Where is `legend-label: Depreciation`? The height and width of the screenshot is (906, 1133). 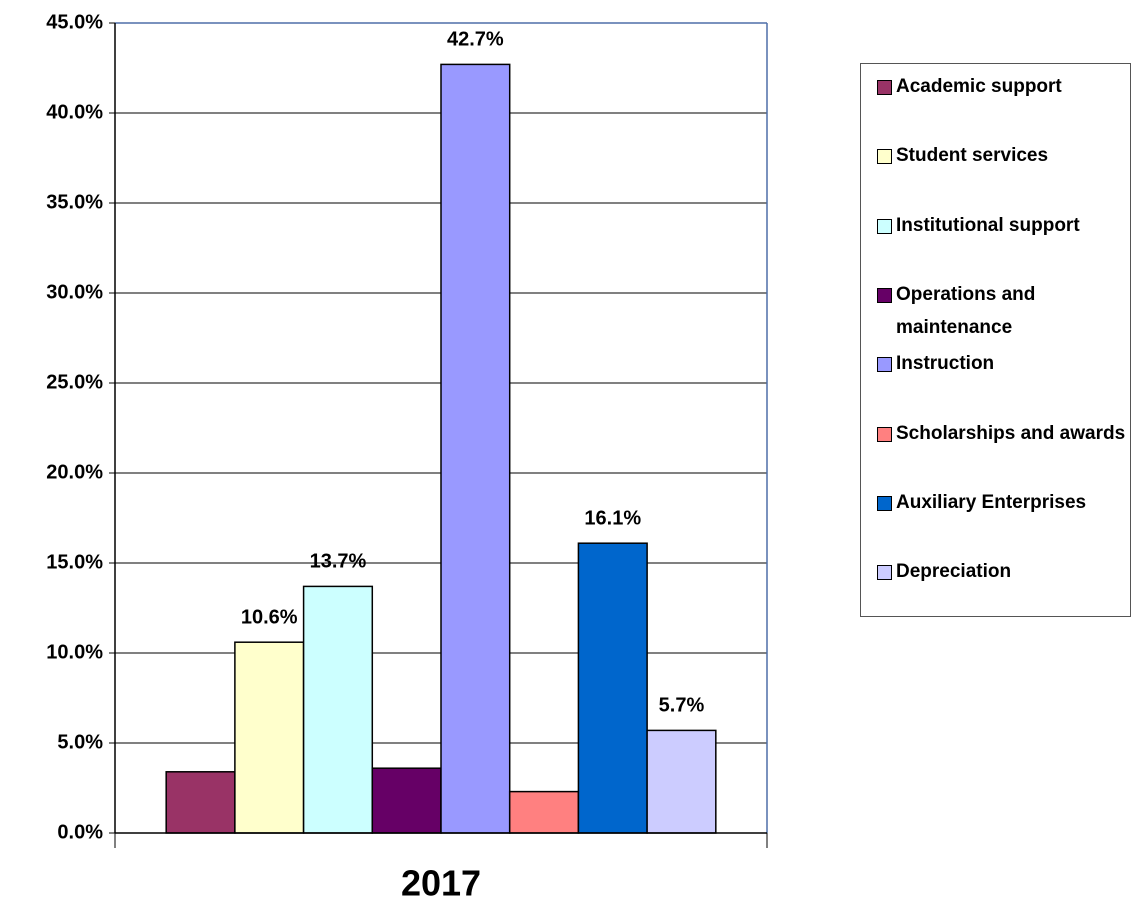
legend-label: Depreciation is located at coordinates (954, 572).